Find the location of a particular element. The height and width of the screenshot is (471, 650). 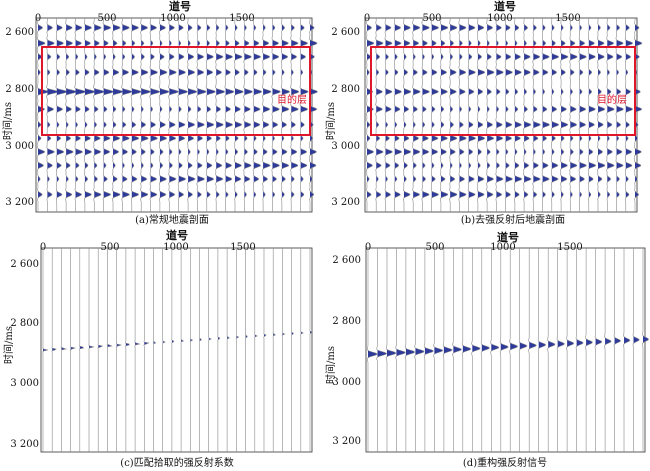

y-tick: 3 200 is located at coordinates (345, 202).